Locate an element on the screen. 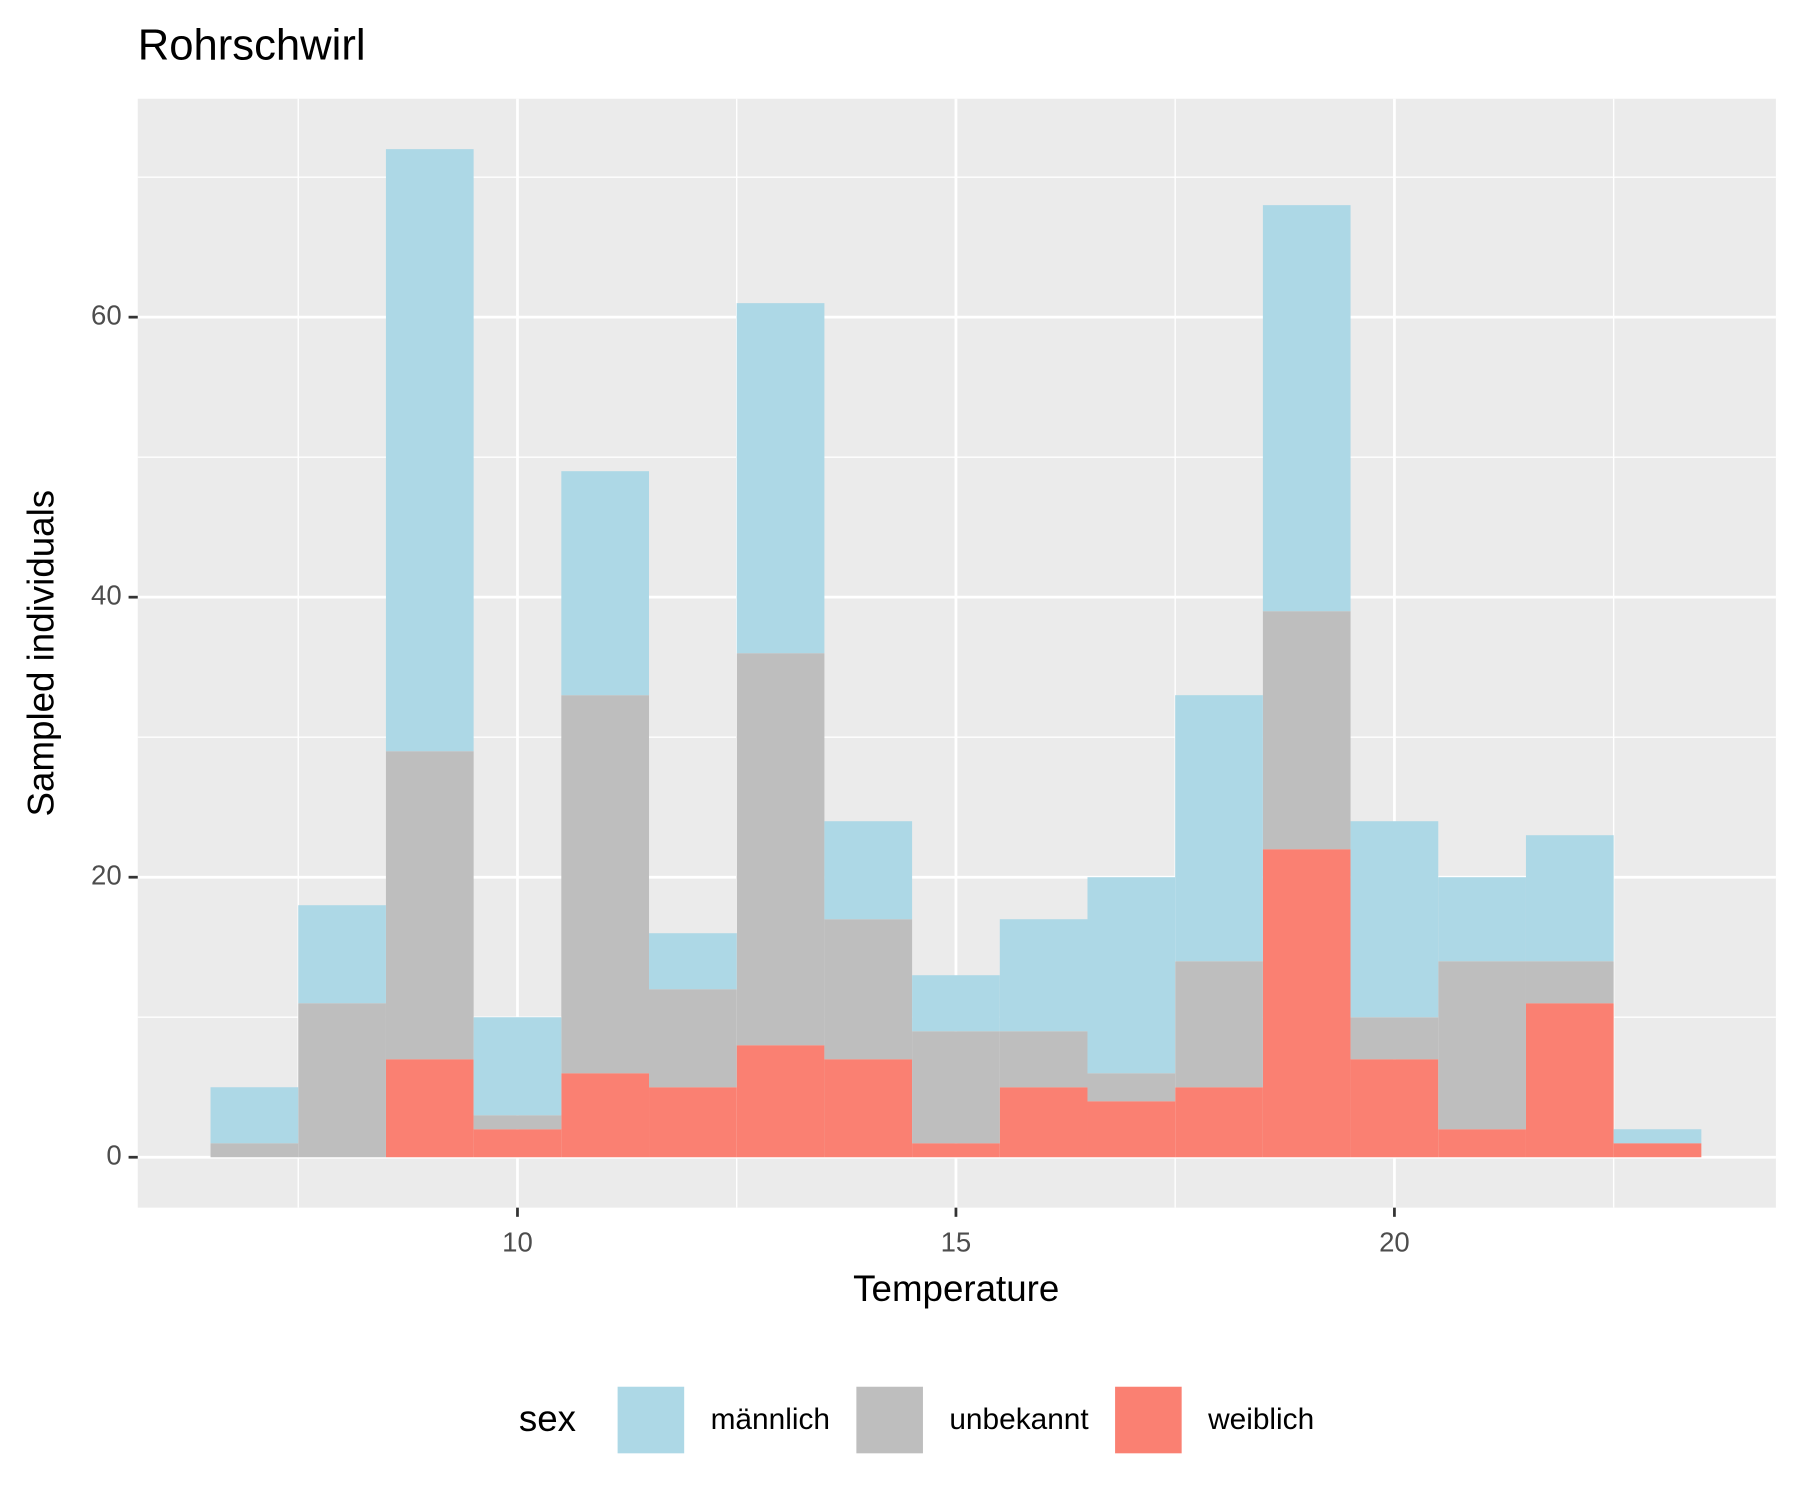  x-tick-label: 15 is located at coordinates (956, 1242).